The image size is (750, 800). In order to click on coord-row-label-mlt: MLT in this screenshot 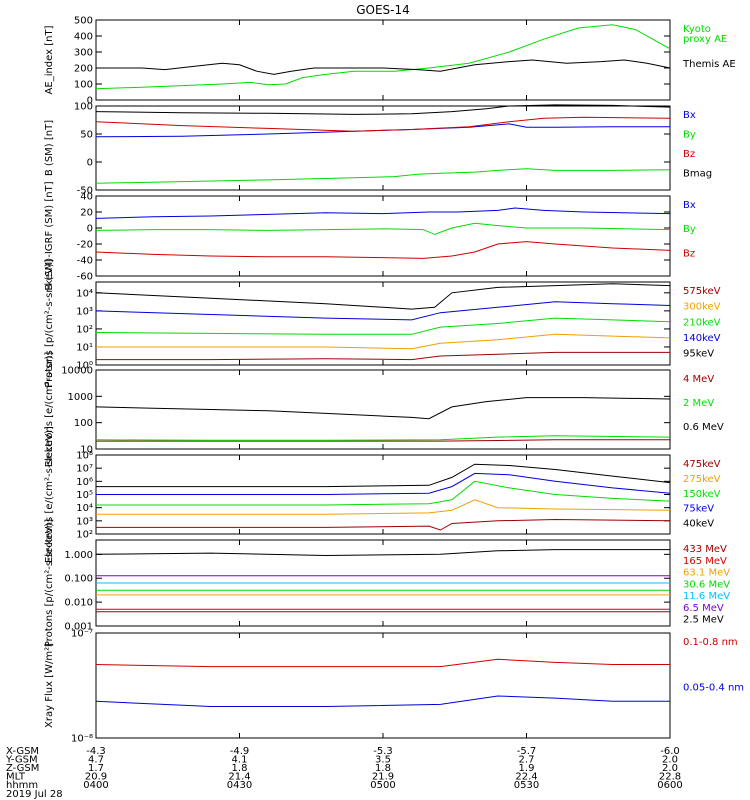, I will do `click(16, 777)`.